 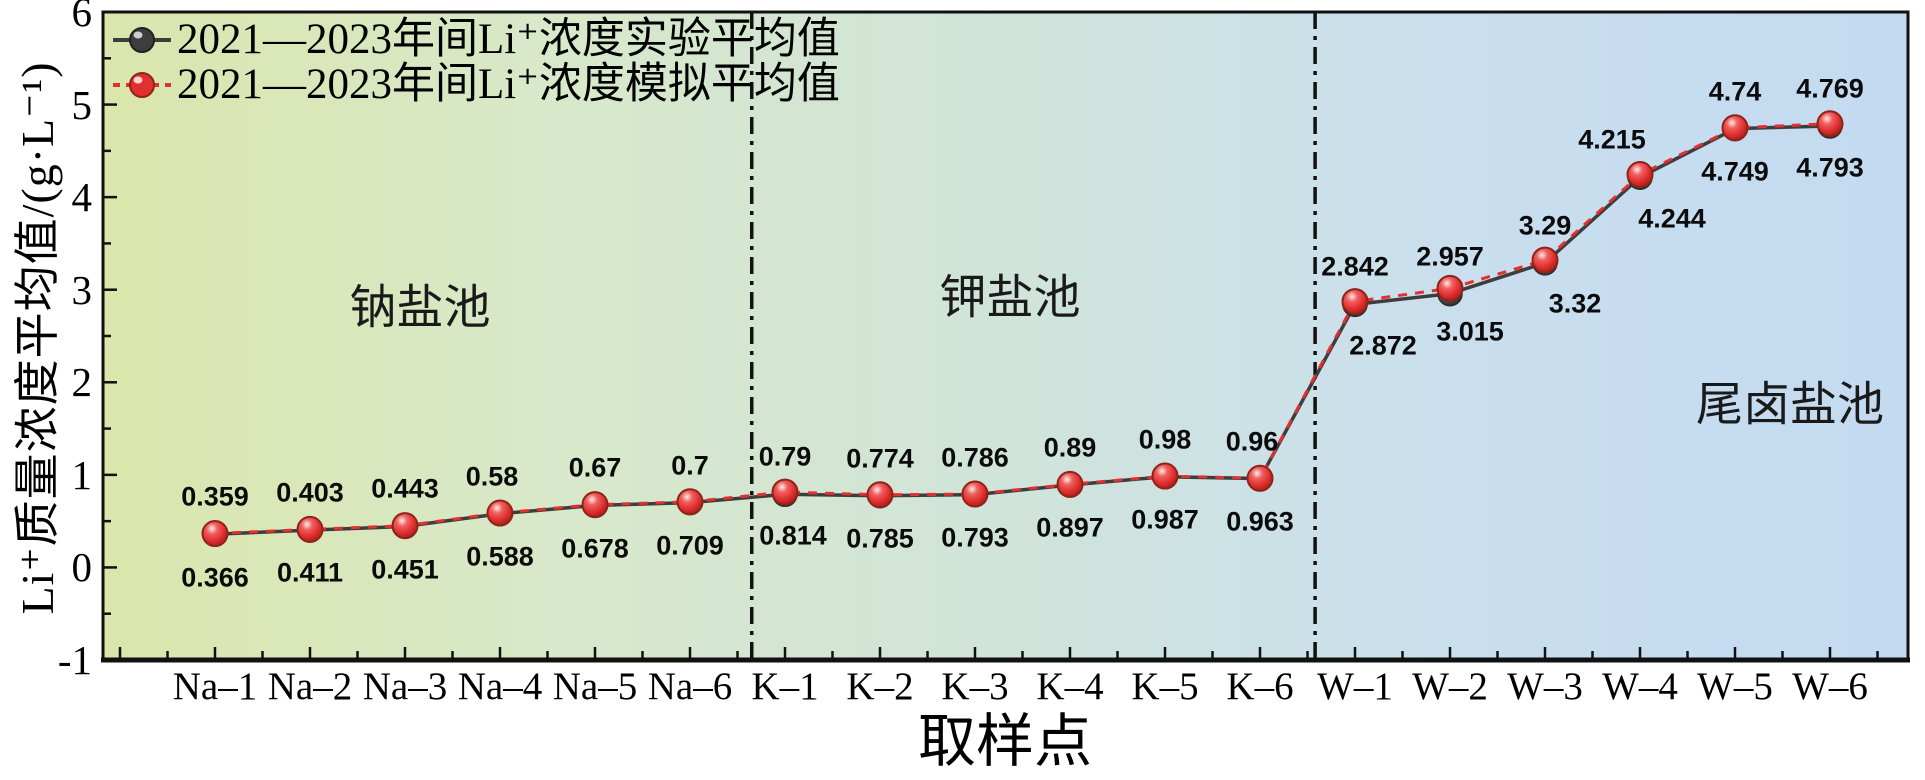 I want to click on x-axis-title: 取样点, so click(x=1005, y=741).